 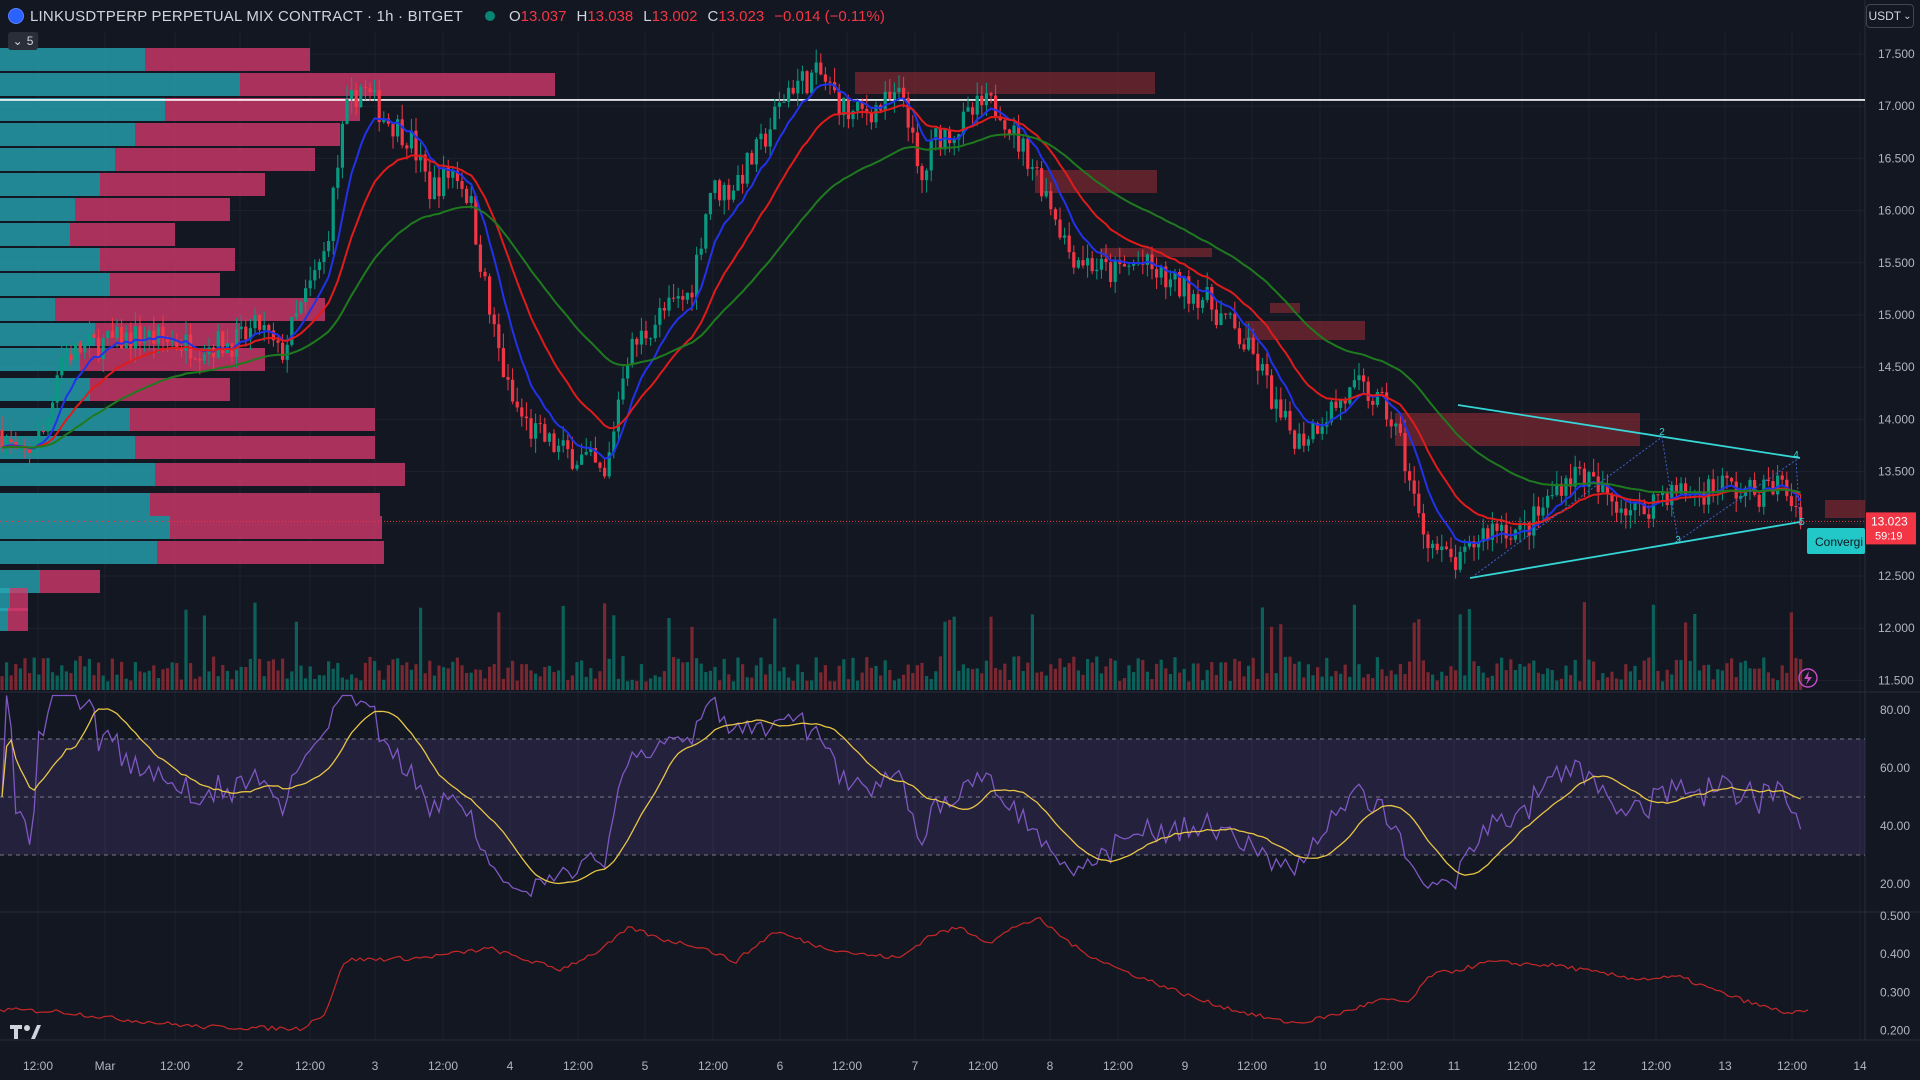 What do you see at coordinates (1629, 431) in the screenshot?
I see `upper-trendline` at bounding box center [1629, 431].